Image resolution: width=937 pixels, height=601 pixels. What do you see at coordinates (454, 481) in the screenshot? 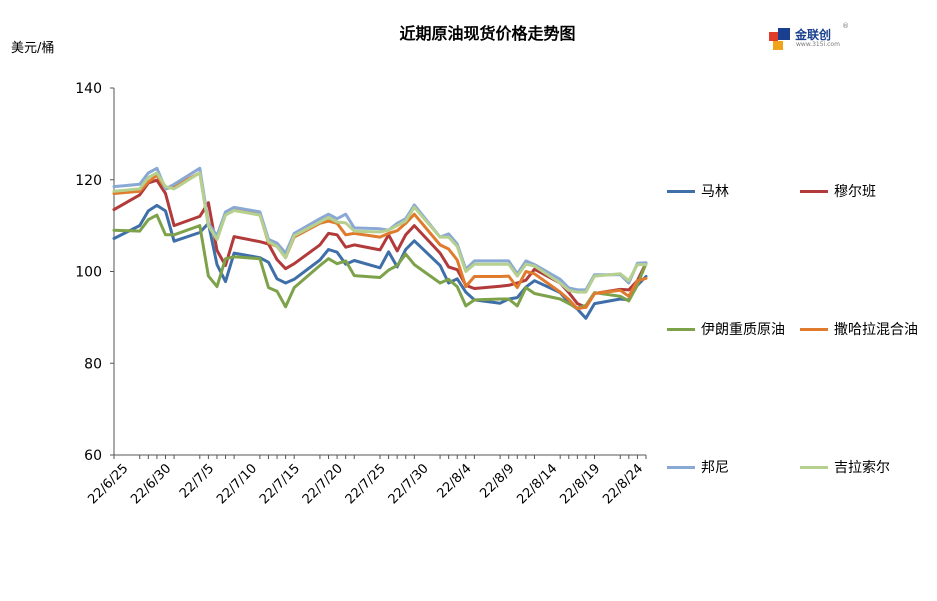
I see `x-tick-label: 22/8/4` at bounding box center [454, 481].